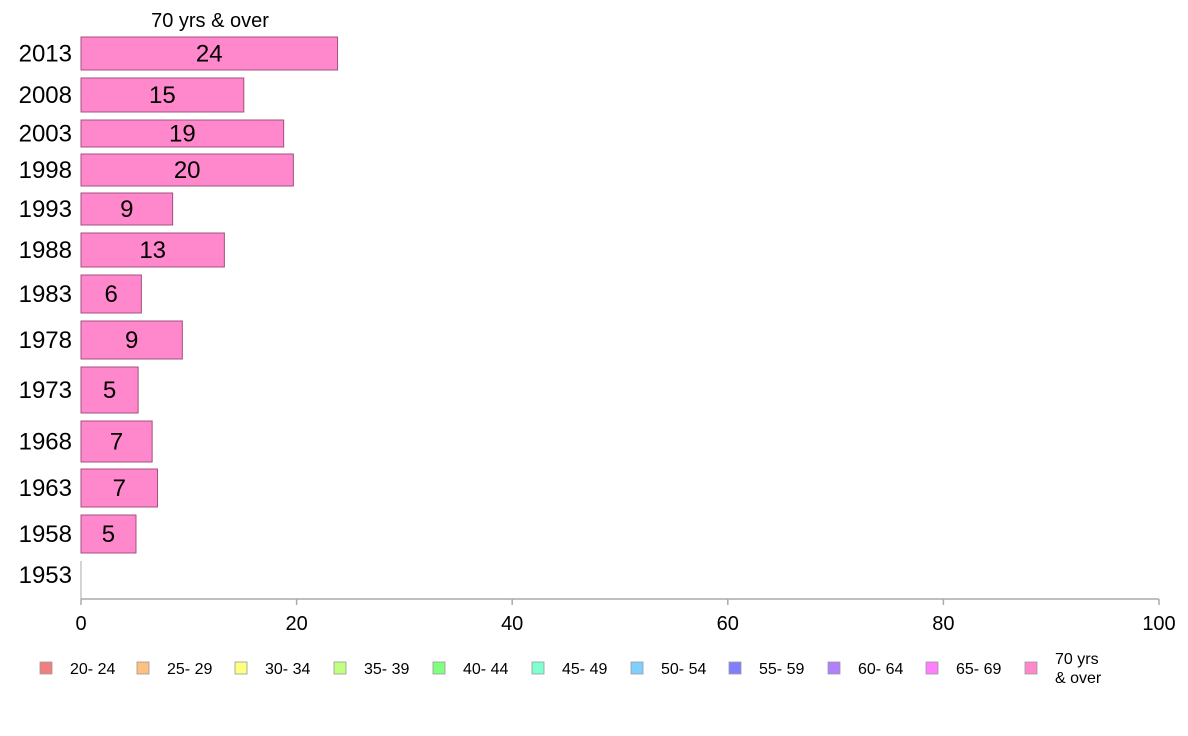 The width and height of the screenshot is (1188, 736). Describe the element at coordinates (45, 390) in the screenshot. I see `category-label: 1973` at that location.